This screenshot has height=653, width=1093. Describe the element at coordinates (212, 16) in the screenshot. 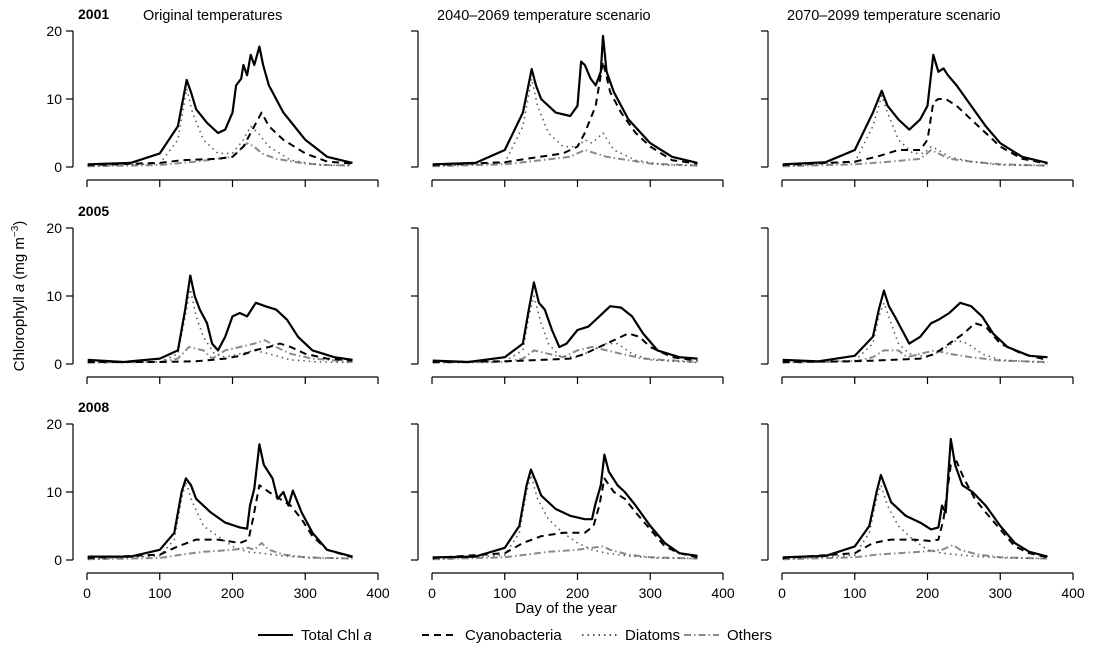

I see `column-title-original: Original temperatures` at that location.